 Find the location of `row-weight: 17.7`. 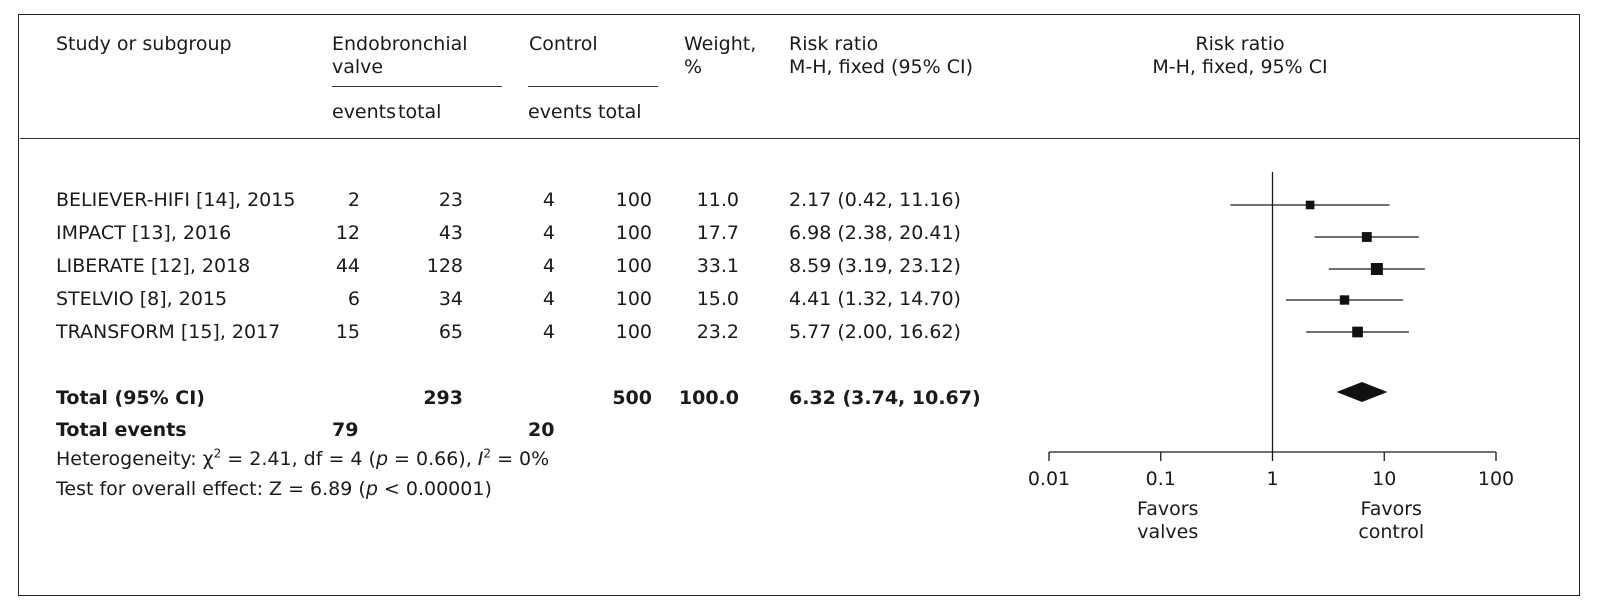

row-weight: 17.7 is located at coordinates (717, 233).